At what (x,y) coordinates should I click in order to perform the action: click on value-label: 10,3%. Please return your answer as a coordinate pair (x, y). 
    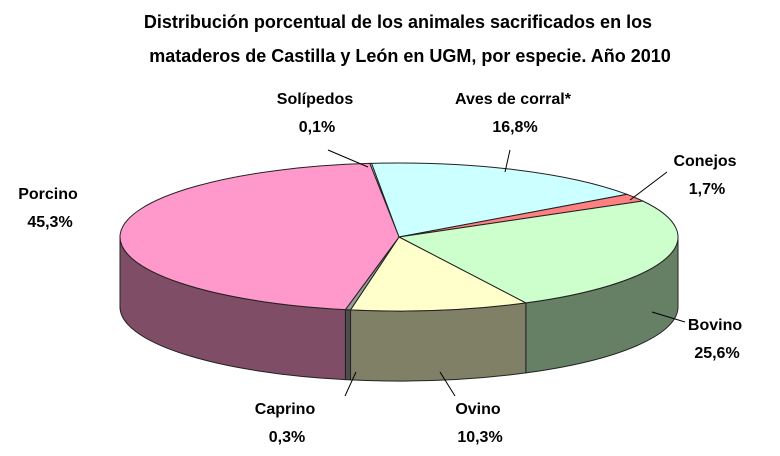
    Looking at the image, I should click on (479, 437).